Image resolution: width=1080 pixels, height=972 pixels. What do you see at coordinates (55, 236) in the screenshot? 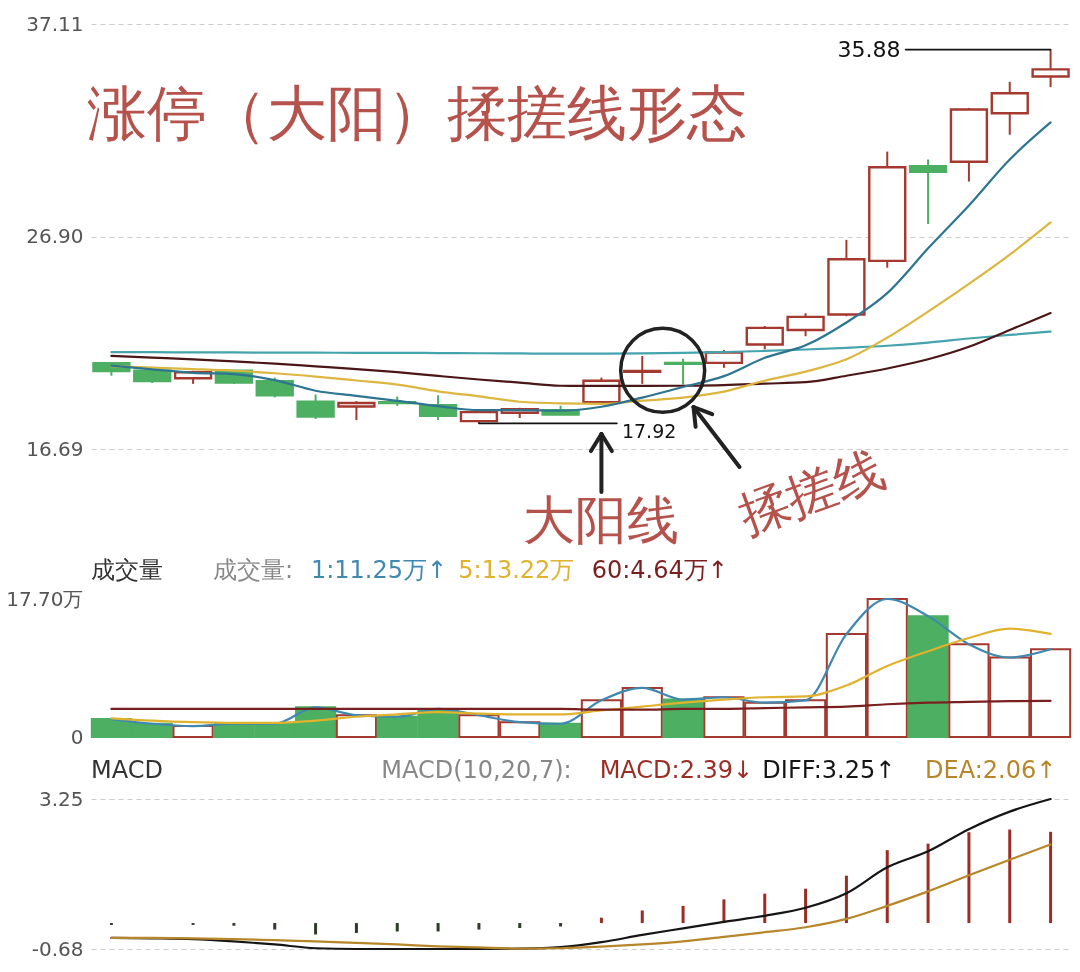
I see `y-tick-label: 26.90` at bounding box center [55, 236].